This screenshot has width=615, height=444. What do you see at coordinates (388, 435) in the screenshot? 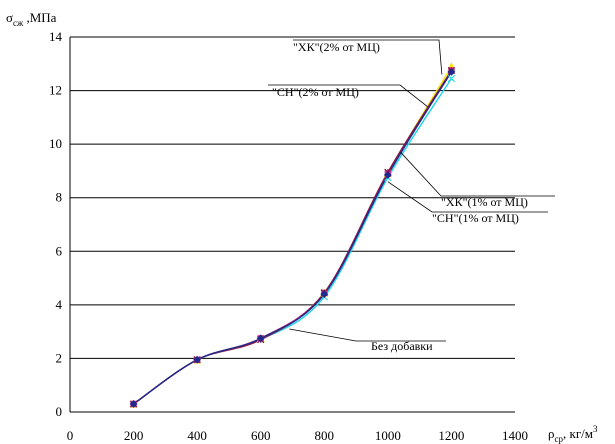
I see `x-tick-label-5: 1000` at bounding box center [388, 435].